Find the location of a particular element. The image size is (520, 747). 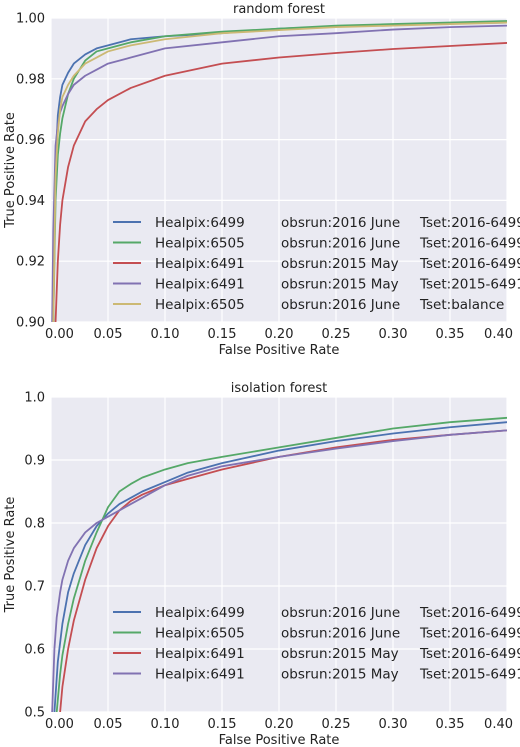

y-tick-label: 0.92 is located at coordinates (30, 262).